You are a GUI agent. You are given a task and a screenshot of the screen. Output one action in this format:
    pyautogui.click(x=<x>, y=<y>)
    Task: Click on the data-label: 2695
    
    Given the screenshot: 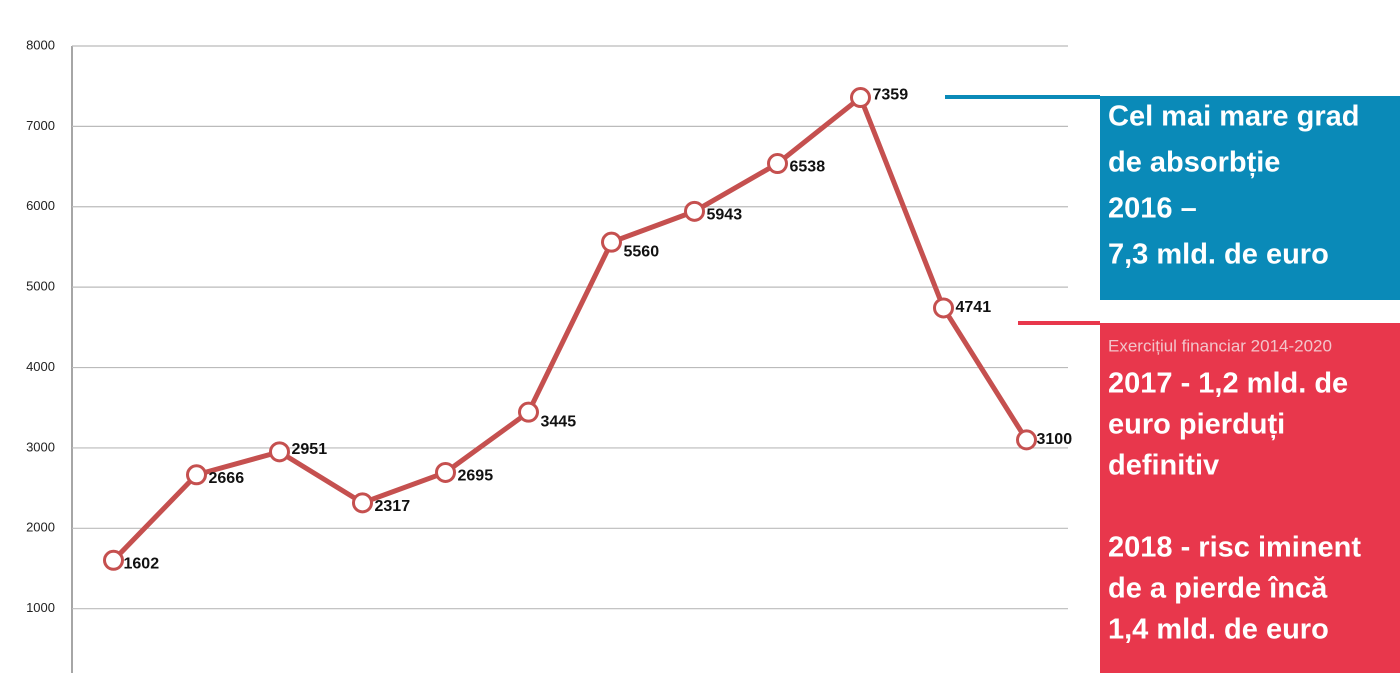 What is the action you would take?
    pyautogui.click(x=476, y=476)
    